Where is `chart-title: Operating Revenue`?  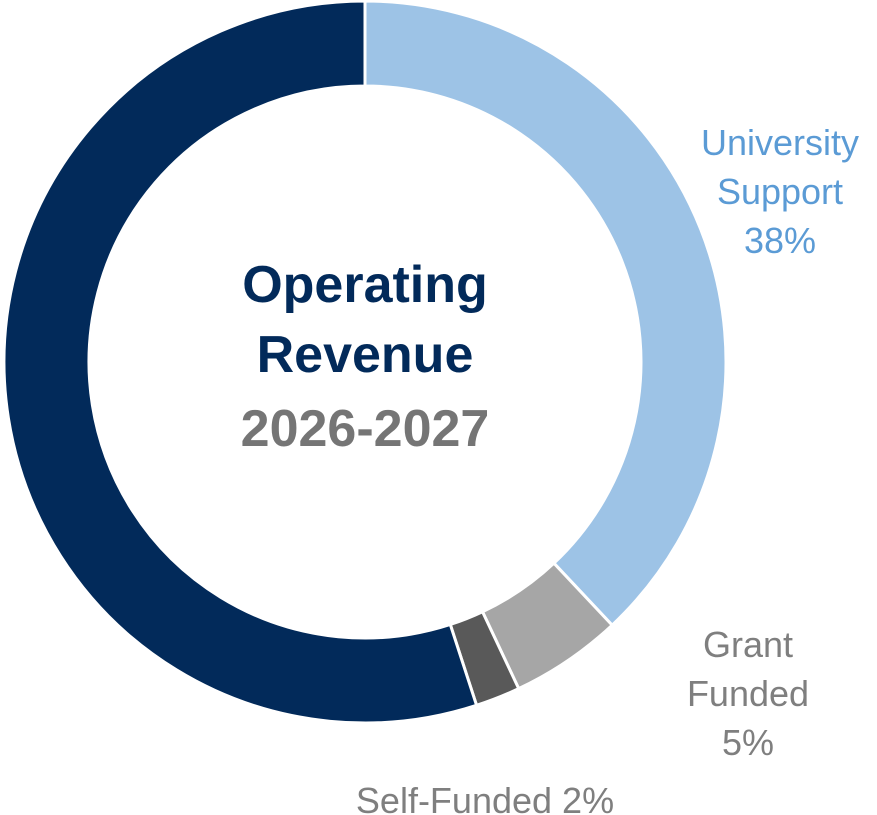 chart-title: Operating Revenue is located at coordinates (365, 320).